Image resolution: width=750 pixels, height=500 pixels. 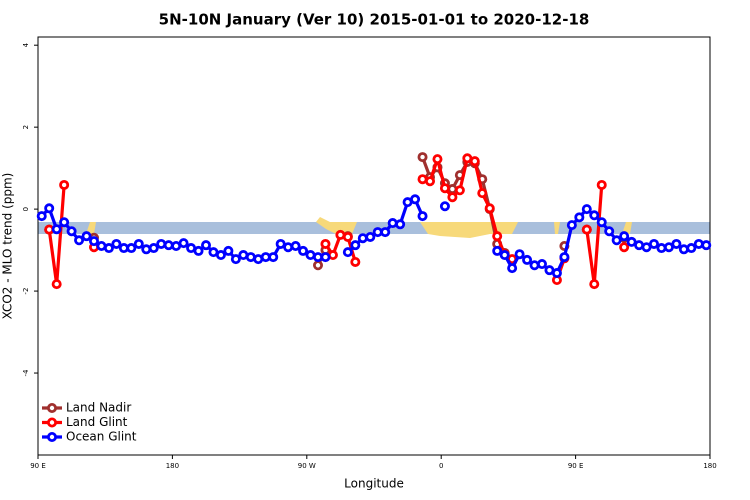 What do you see at coordinates (709, 466) in the screenshot?
I see `x-tick-label: 180` at bounding box center [709, 466].